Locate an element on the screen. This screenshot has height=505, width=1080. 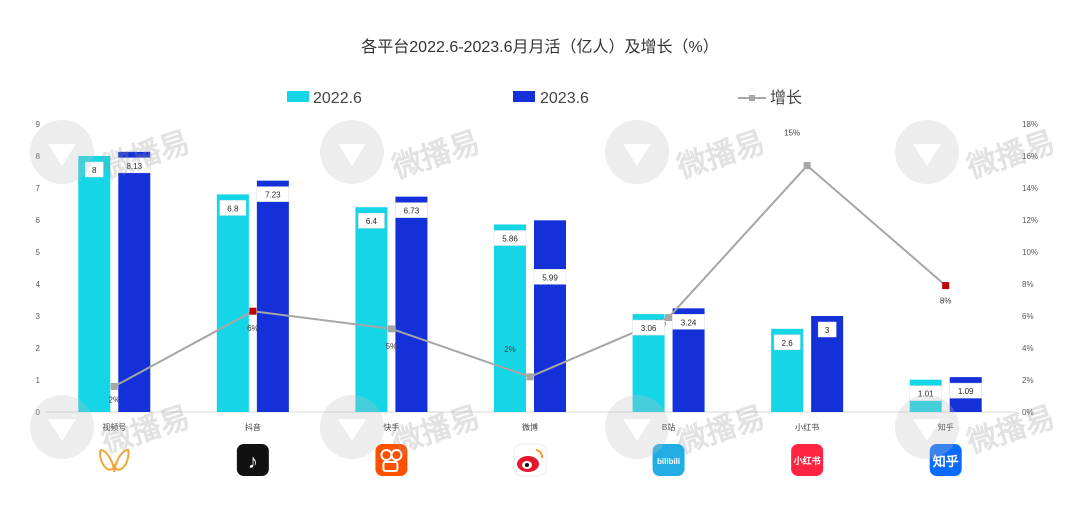
xiaohongshu-icon: 小红书 is located at coordinates (807, 460).